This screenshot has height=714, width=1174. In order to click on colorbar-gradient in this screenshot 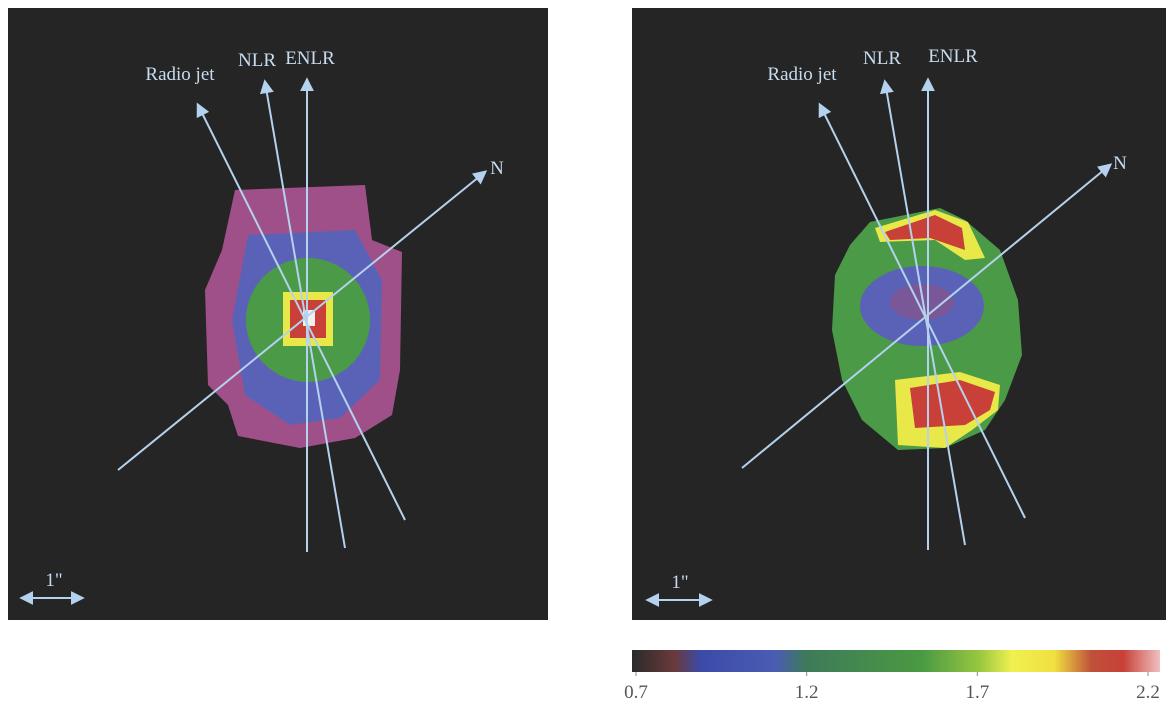, I will do `click(896, 661)`.